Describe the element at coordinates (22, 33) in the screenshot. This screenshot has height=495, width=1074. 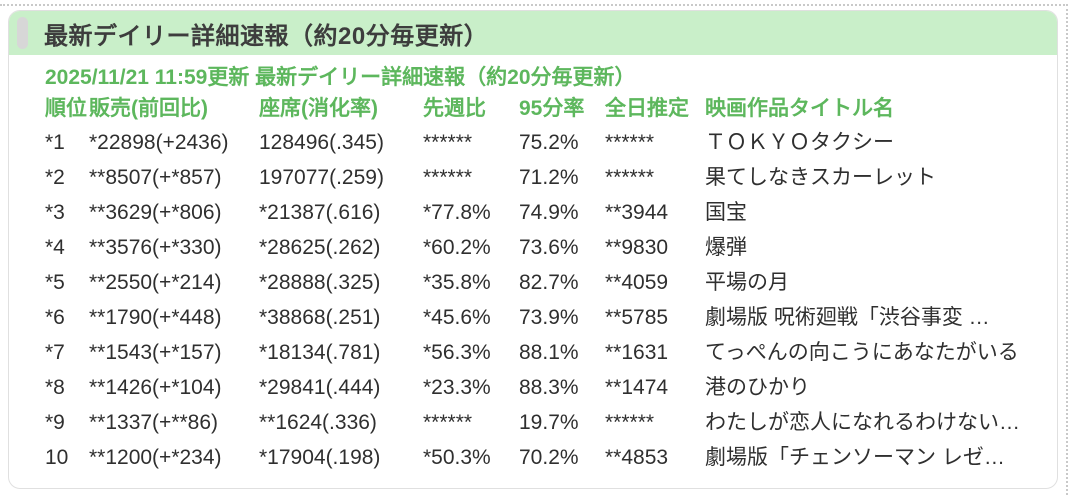
I see `drag-handle-icon` at that location.